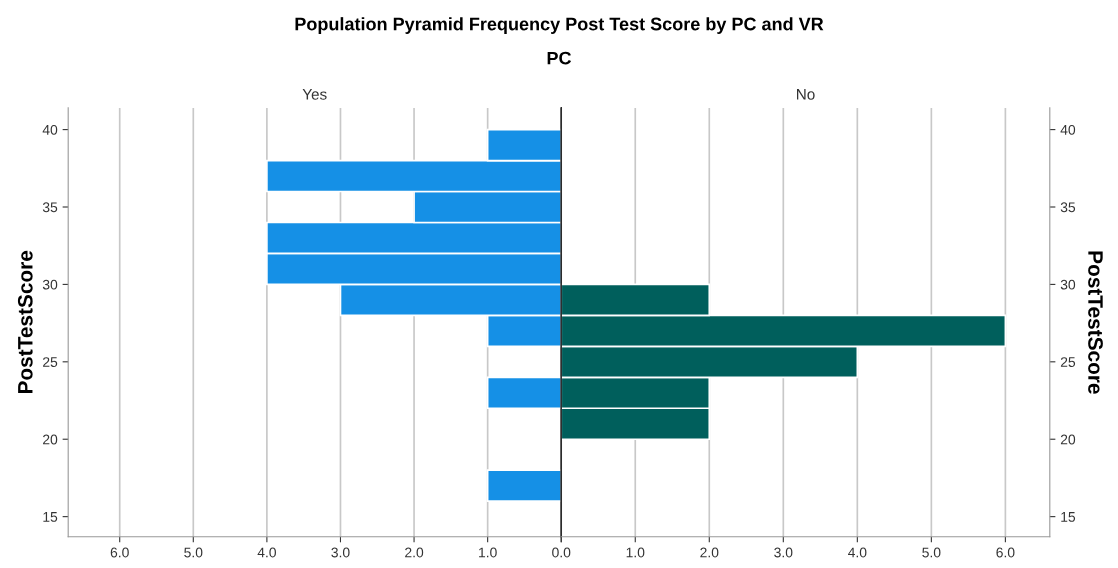 The height and width of the screenshot is (568, 1118). I want to click on x2-axis-title: Yes, so click(314, 94).